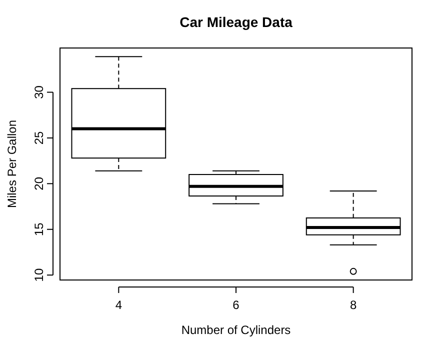 Image resolution: width=434 pixels, height=345 pixels. Describe the element at coordinates (353, 305) in the screenshot. I see `x-tick-label: 8` at that location.